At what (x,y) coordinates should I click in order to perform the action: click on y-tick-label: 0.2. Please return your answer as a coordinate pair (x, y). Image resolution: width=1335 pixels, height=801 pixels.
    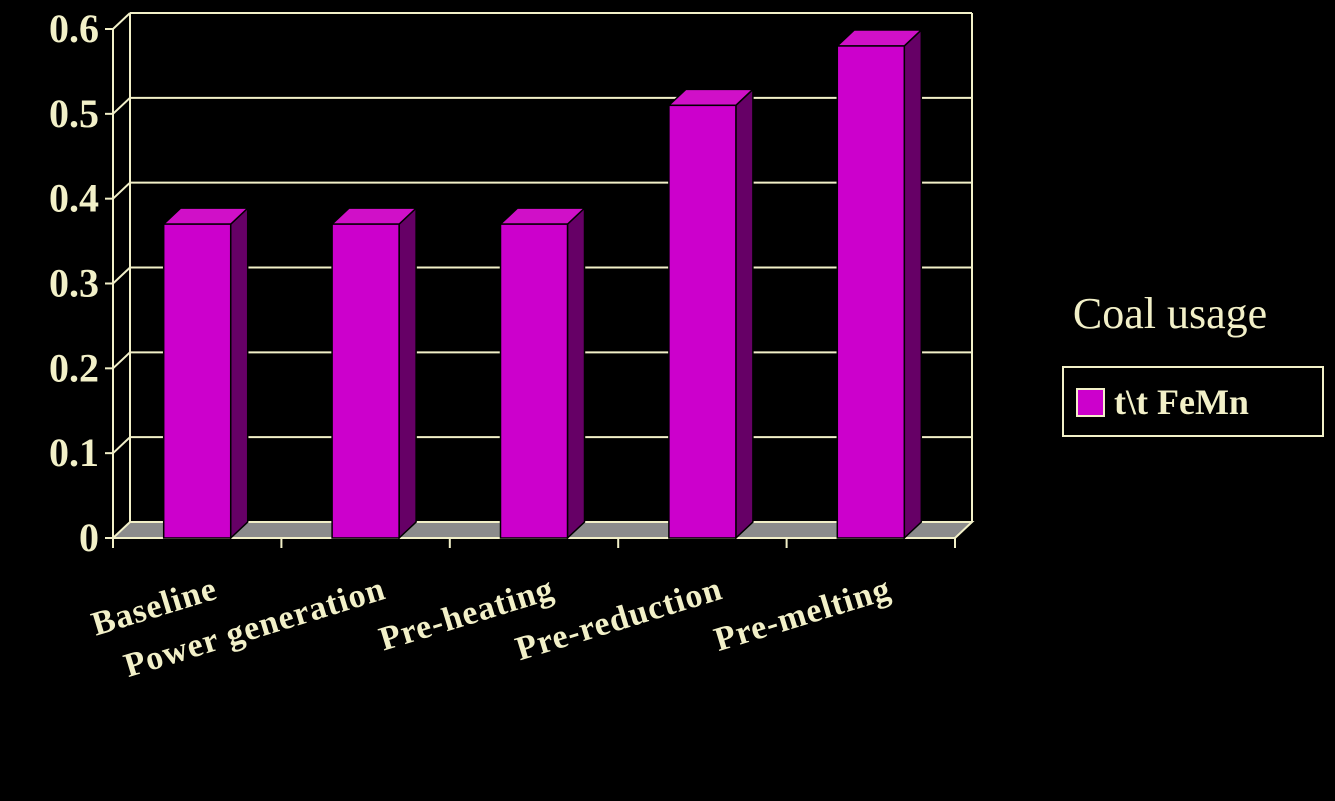
    Looking at the image, I should click on (74, 367).